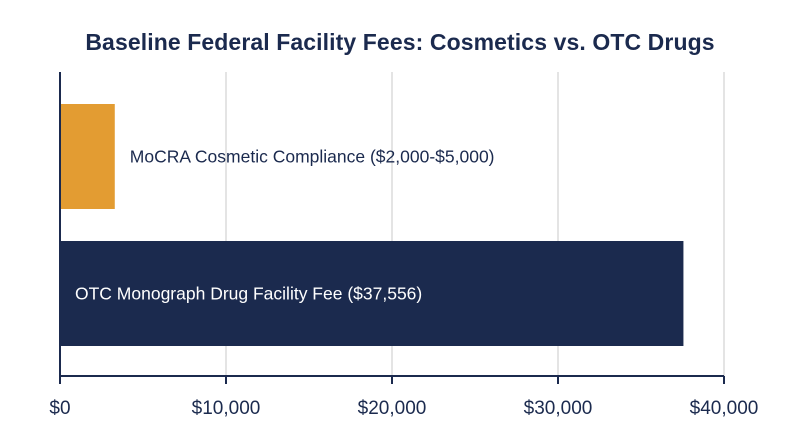 The width and height of the screenshot is (800, 447). Describe the element at coordinates (724, 408) in the screenshot. I see `x-tick-label-4: $40,000` at that location.